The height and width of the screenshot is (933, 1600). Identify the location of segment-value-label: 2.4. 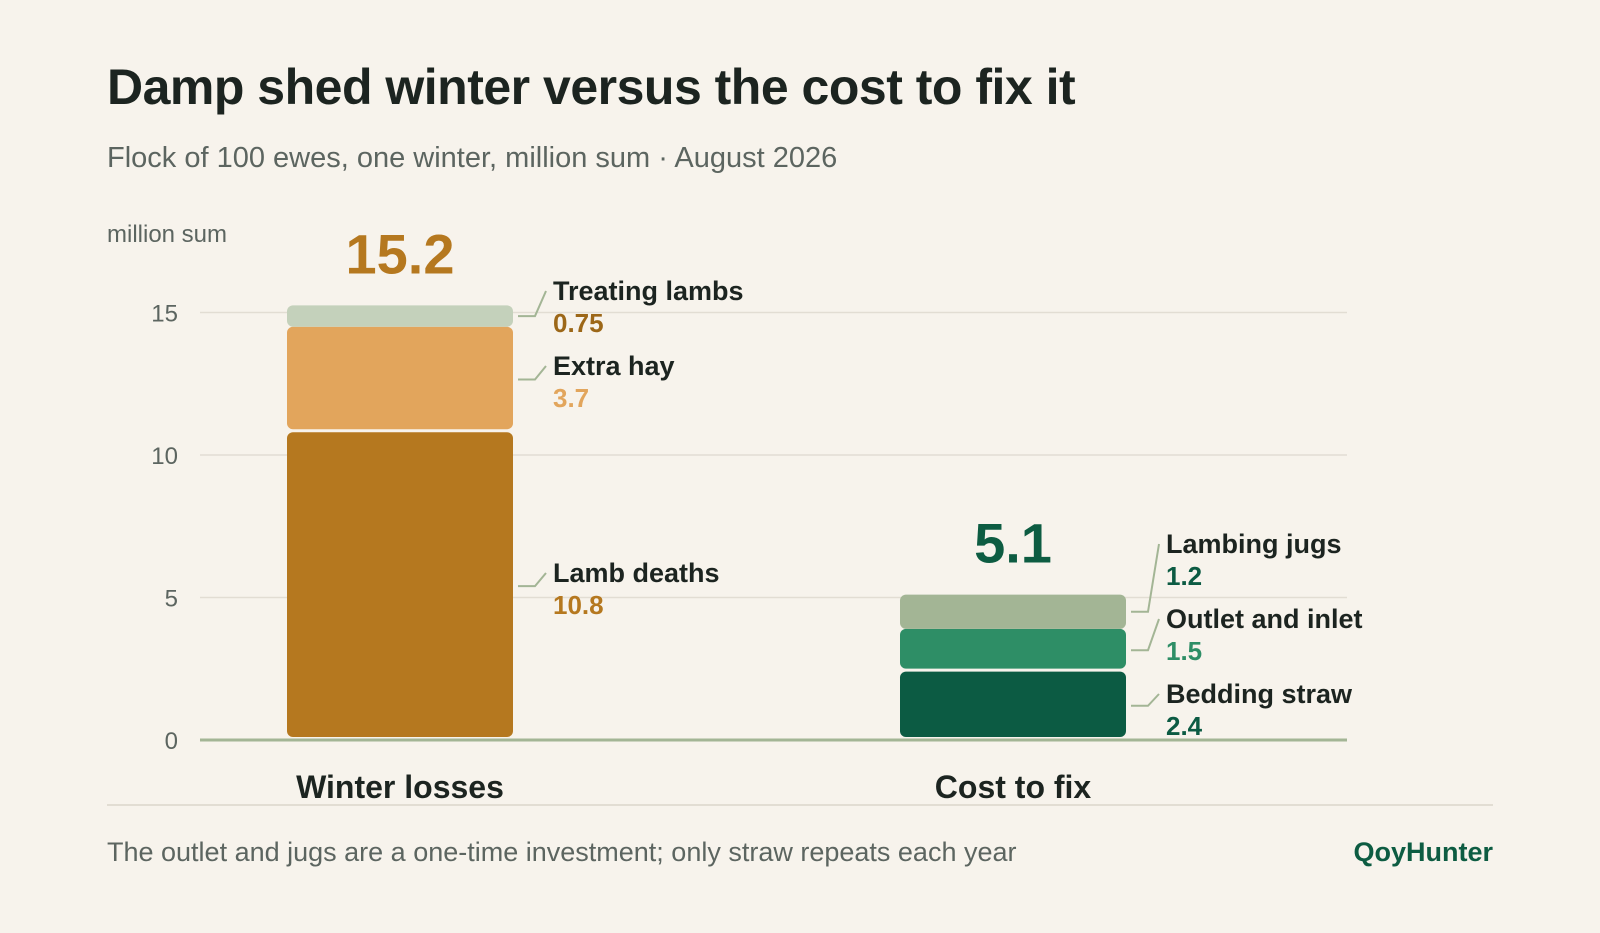
(1184, 726).